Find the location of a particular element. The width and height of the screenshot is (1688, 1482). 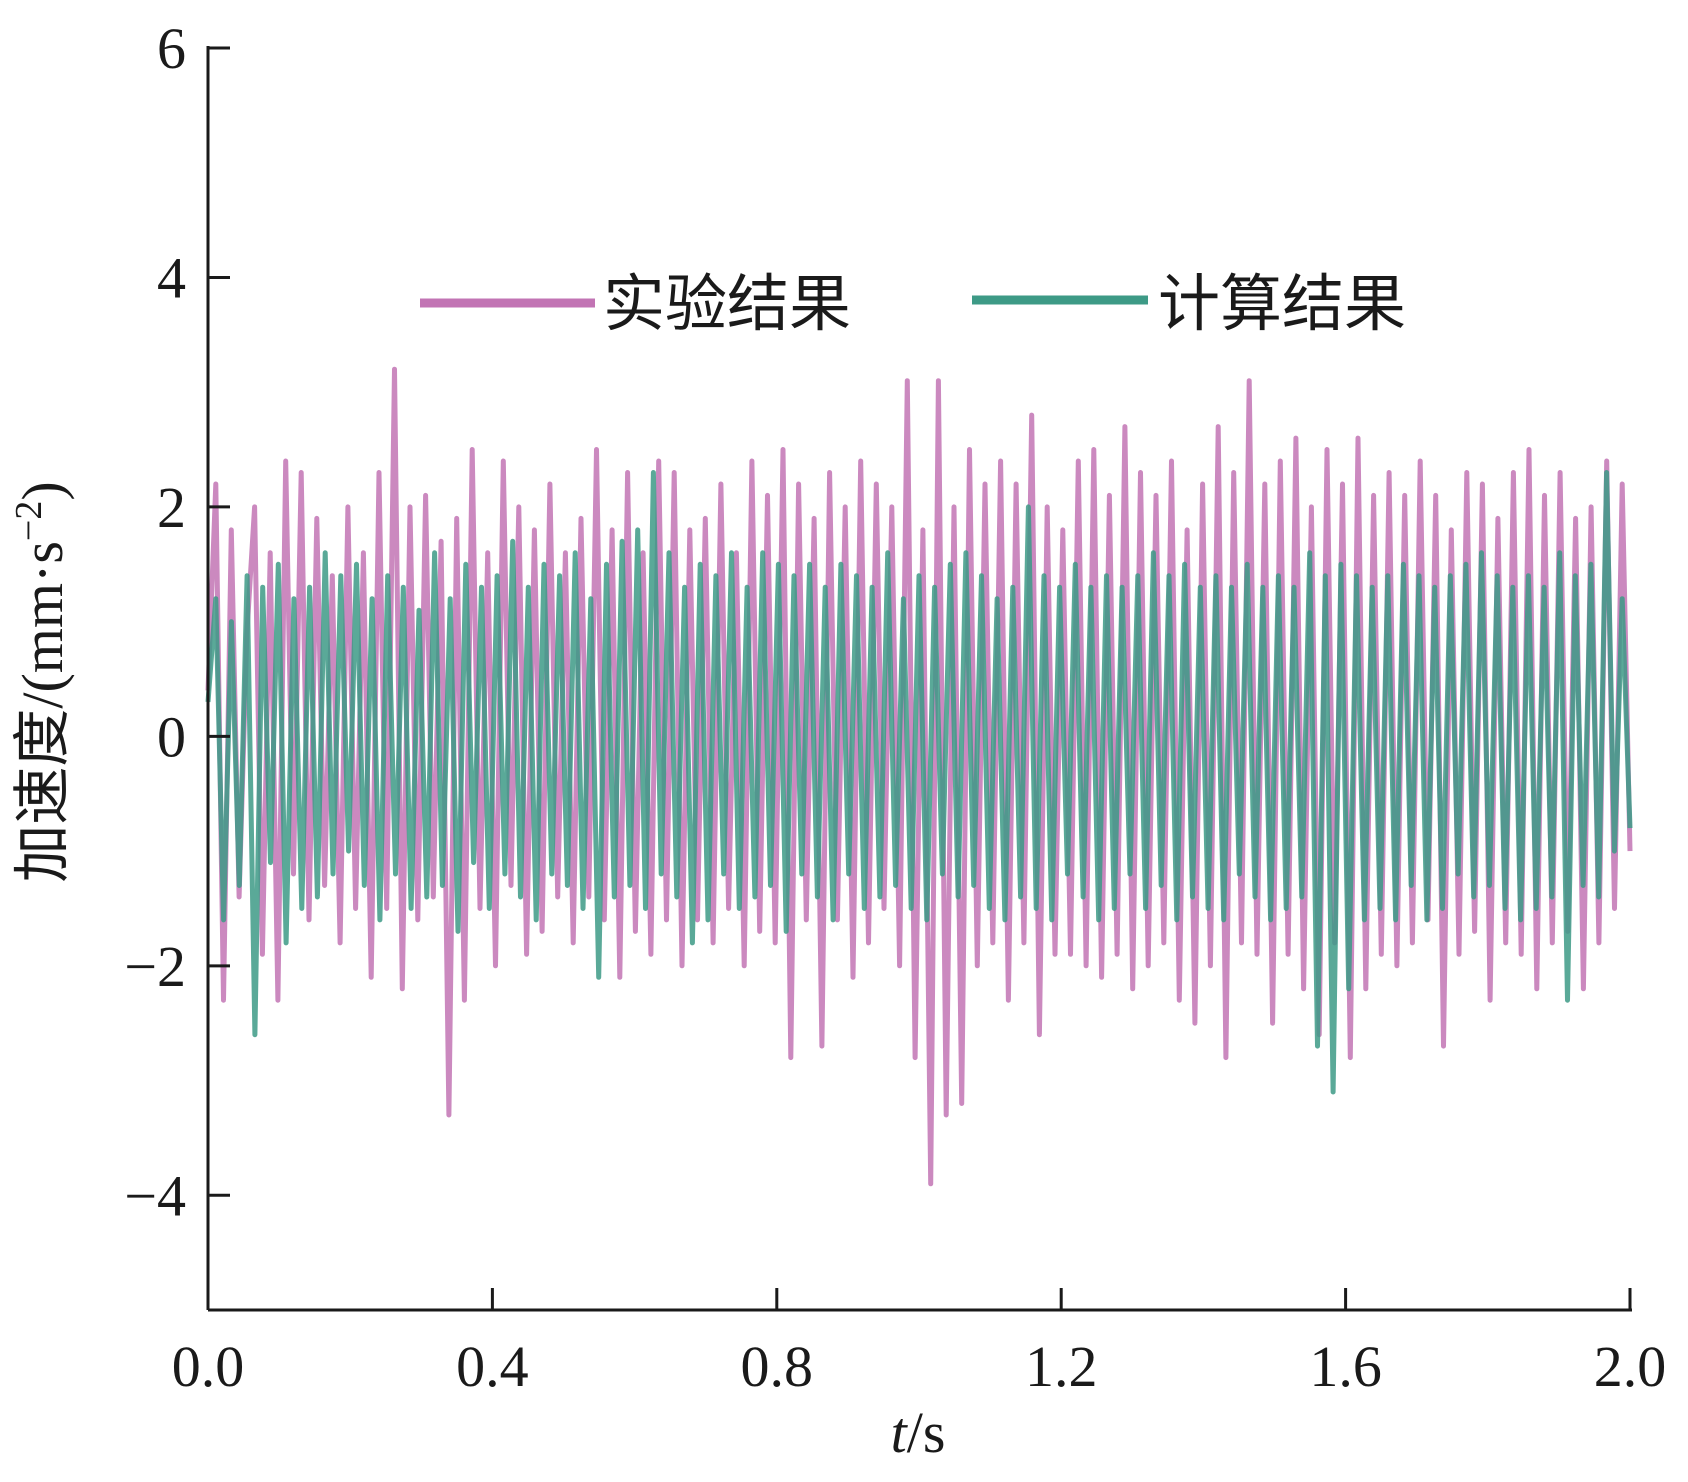

x-tick-label: 2.0 is located at coordinates (1630, 1366).